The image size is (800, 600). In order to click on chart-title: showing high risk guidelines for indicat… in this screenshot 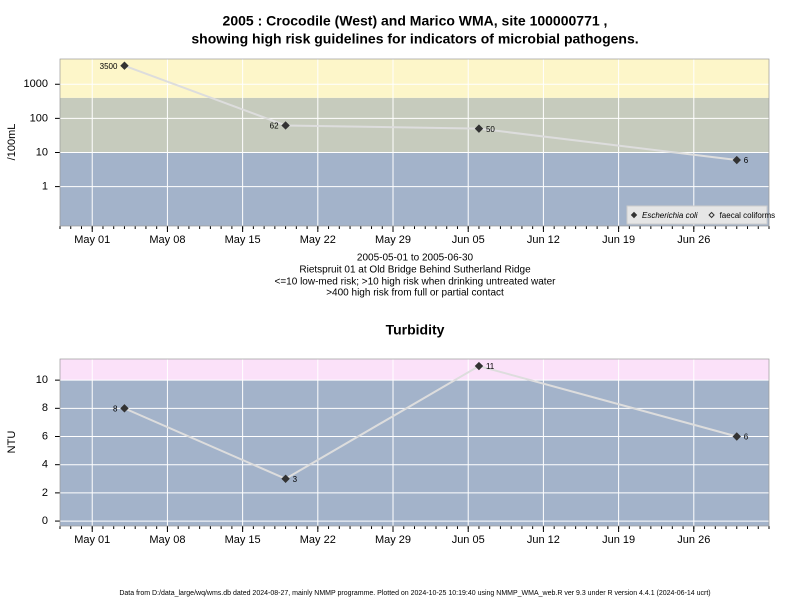, I will do `click(414, 39)`.